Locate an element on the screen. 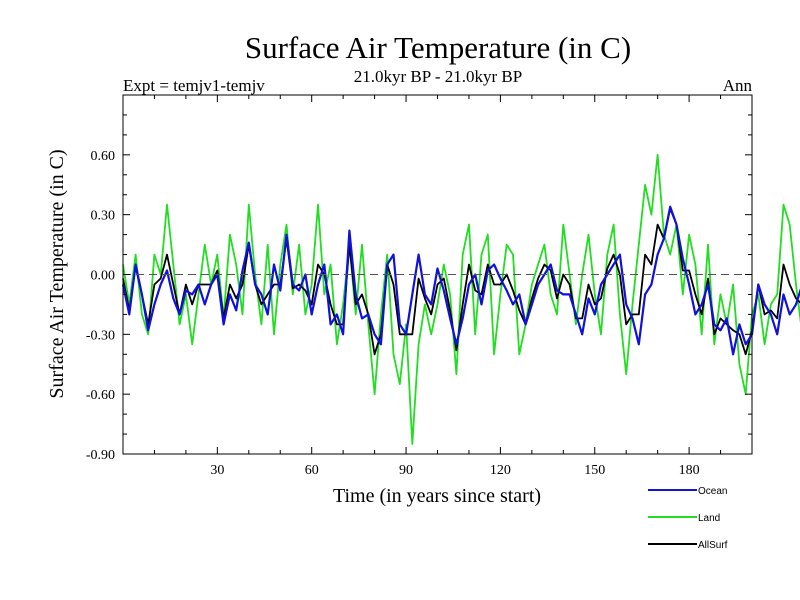 The height and width of the screenshot is (600, 800). y-tick-label: -0.60 is located at coordinates (100, 395).